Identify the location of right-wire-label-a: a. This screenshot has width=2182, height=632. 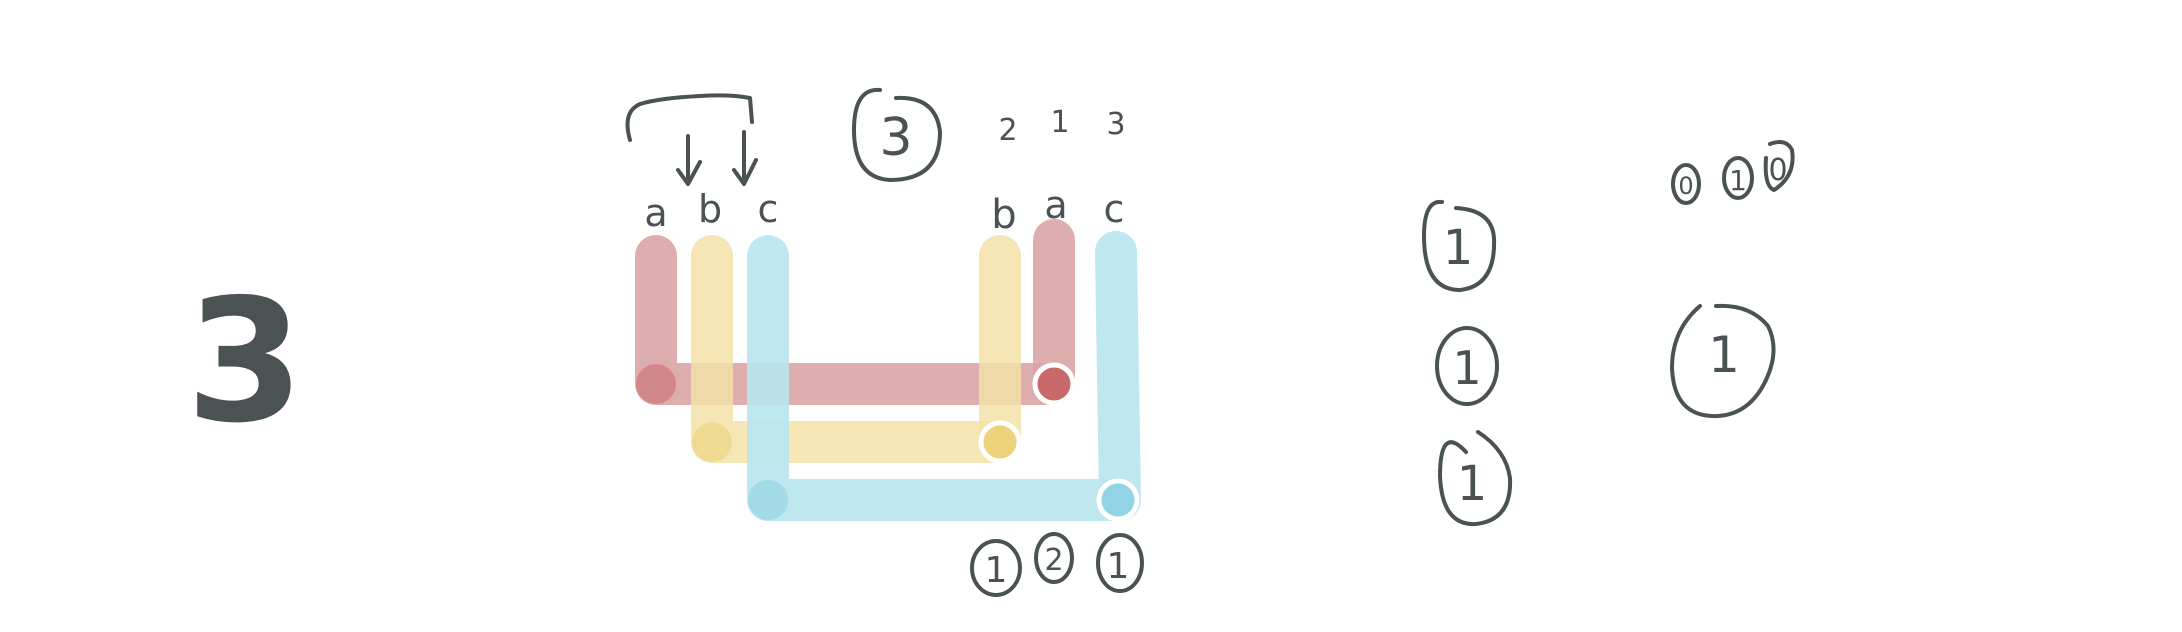
(1055, 205).